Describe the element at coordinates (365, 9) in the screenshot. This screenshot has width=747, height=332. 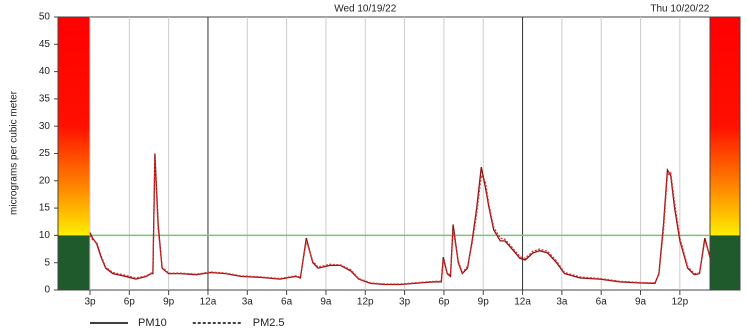
I see `day-label: Wed 10/19/22` at that location.